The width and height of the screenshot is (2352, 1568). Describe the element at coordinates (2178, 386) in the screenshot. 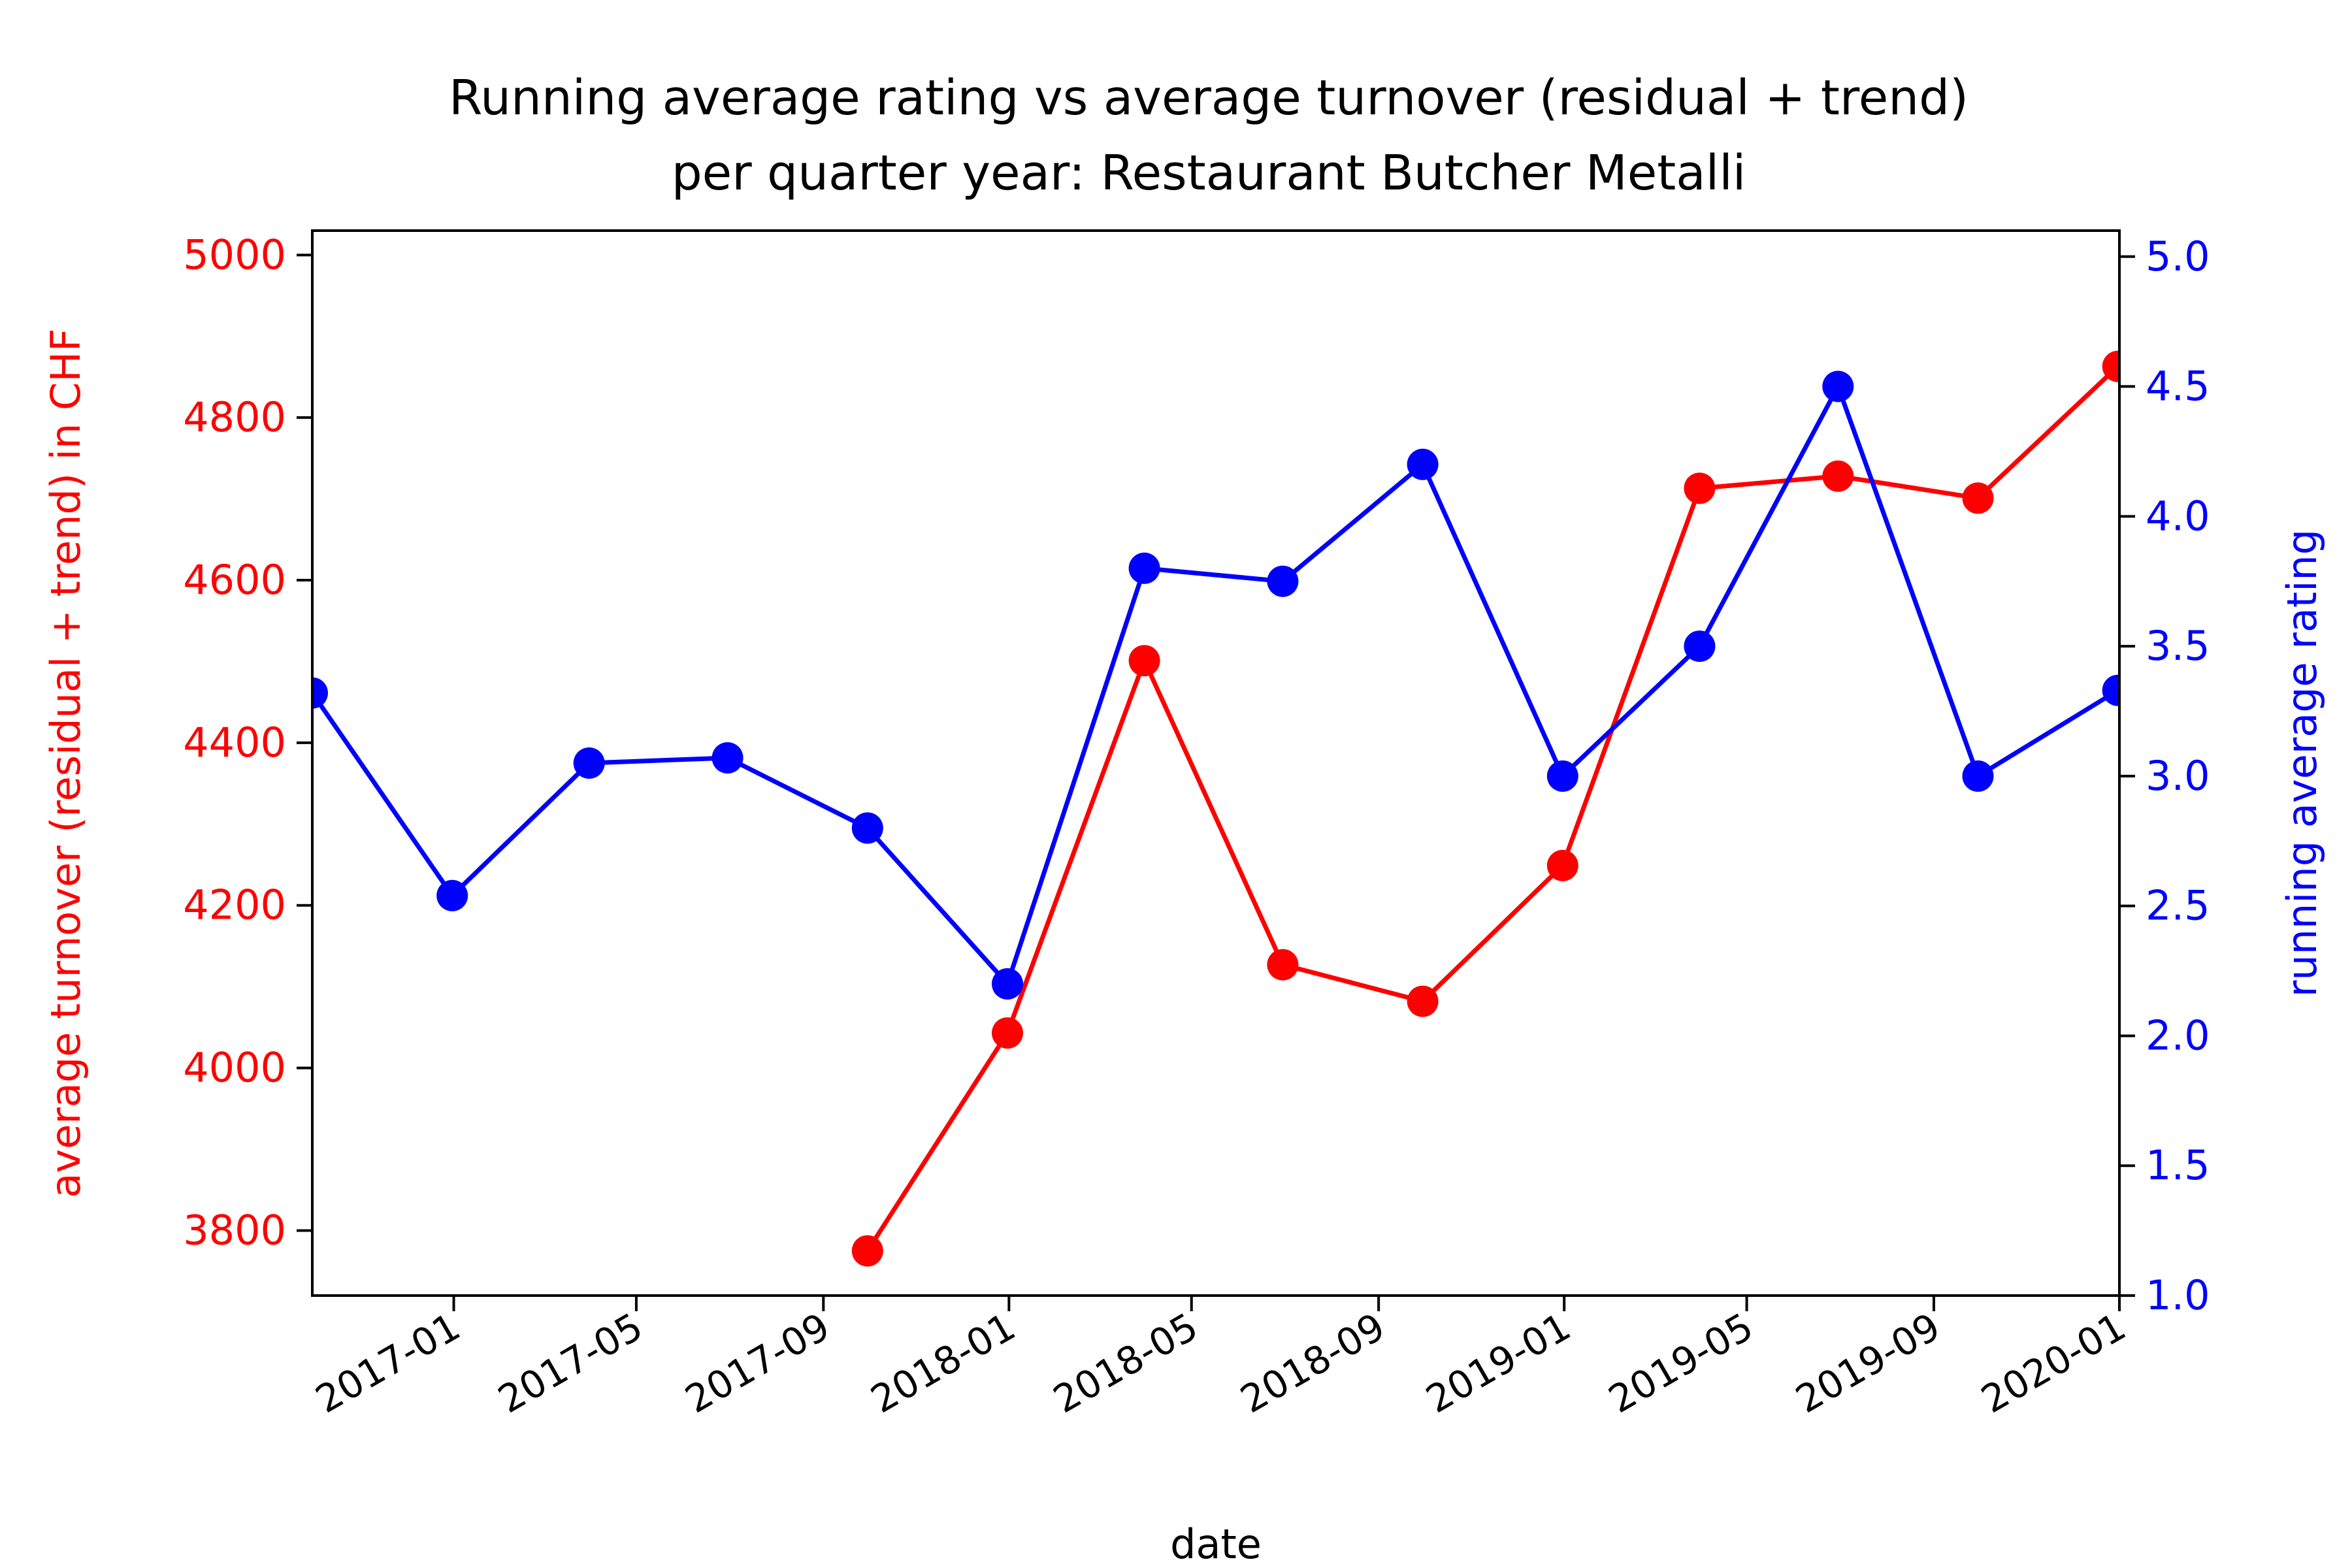

I see `y-right-tick-label: 4.5` at that location.